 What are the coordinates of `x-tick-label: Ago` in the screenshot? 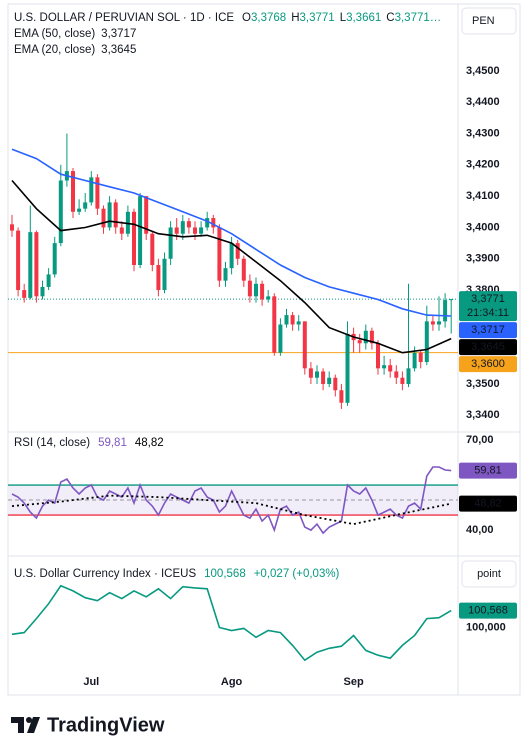 It's located at (232, 682).